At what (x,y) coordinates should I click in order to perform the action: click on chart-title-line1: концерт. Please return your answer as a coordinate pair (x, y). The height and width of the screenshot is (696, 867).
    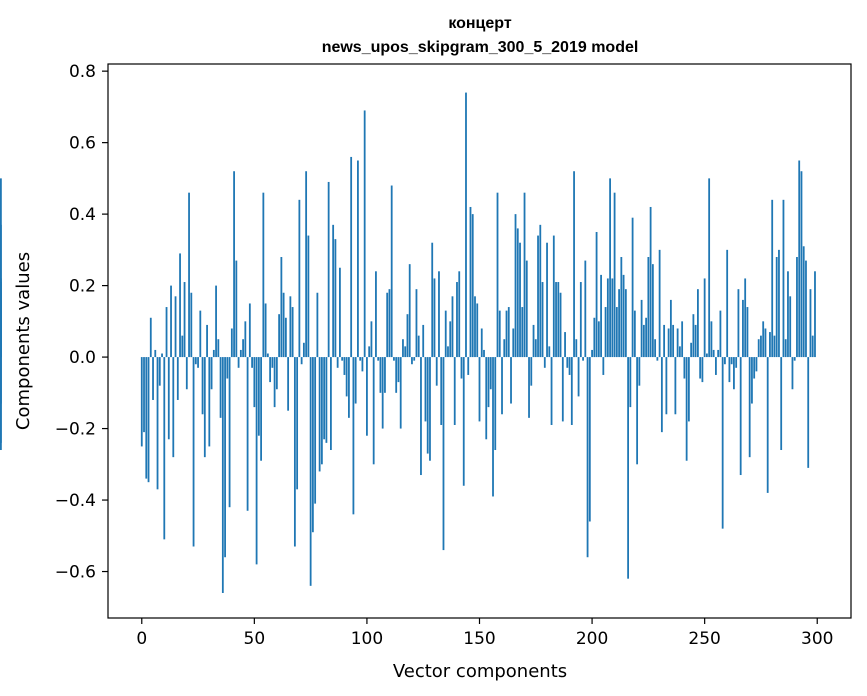
    Looking at the image, I should click on (480, 23).